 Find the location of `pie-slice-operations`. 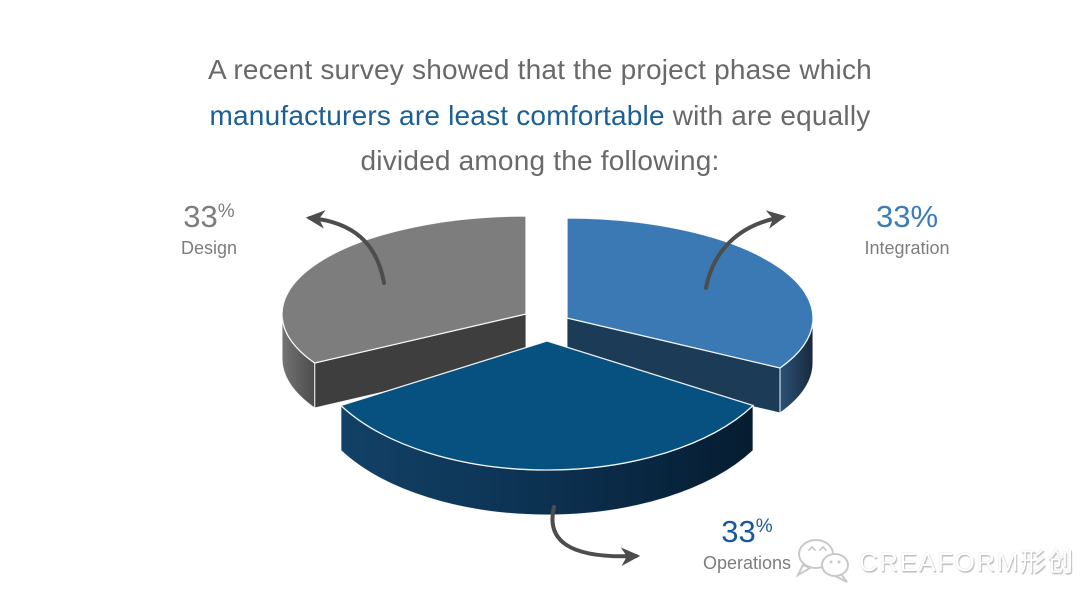

pie-slice-operations is located at coordinates (547, 428).